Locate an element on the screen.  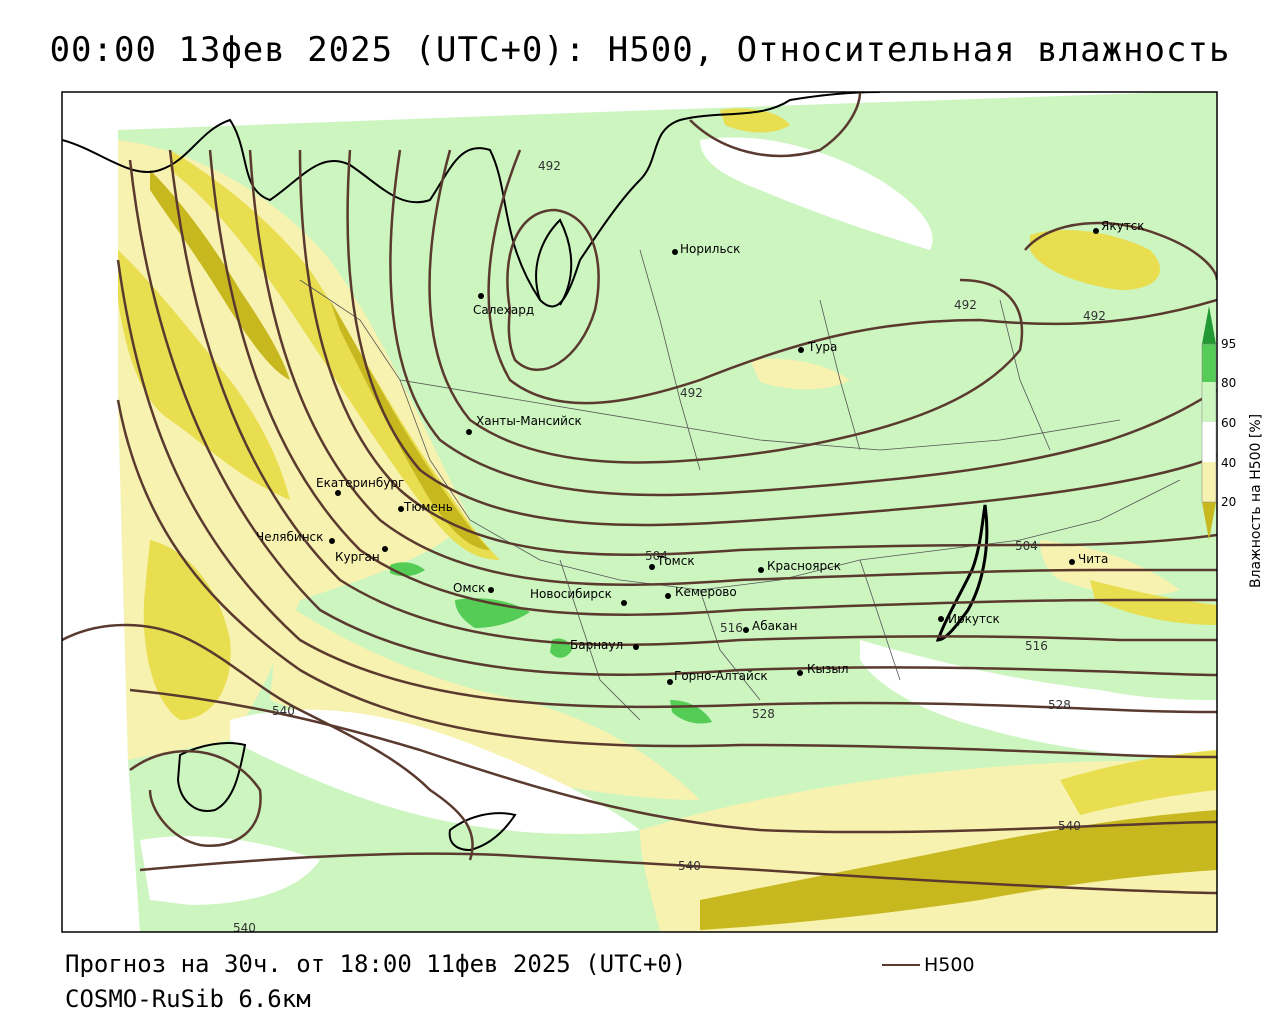
isoline-540-a is located at coordinates (673, 761).